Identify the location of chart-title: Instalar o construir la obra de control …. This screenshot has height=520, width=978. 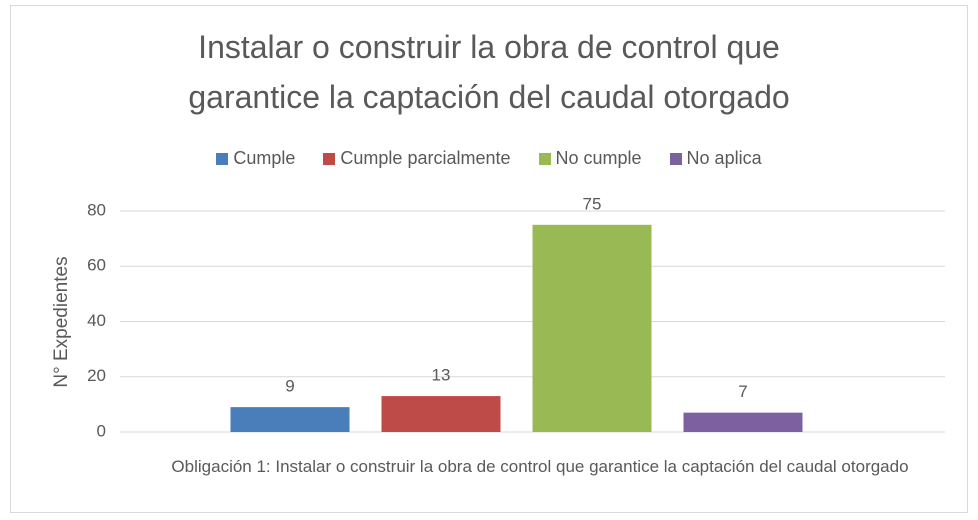
(489, 72).